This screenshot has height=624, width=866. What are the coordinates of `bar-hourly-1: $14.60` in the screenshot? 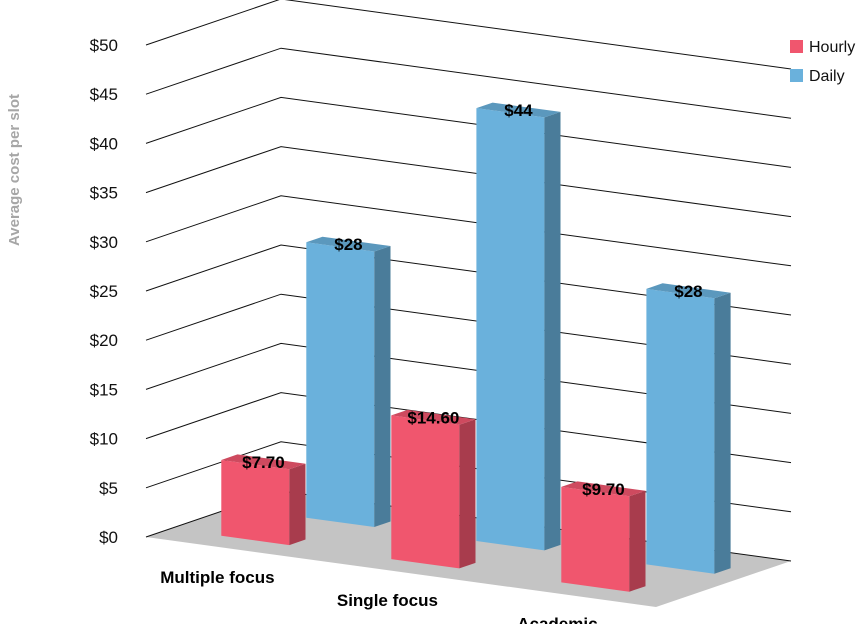 It's located at (433, 488).